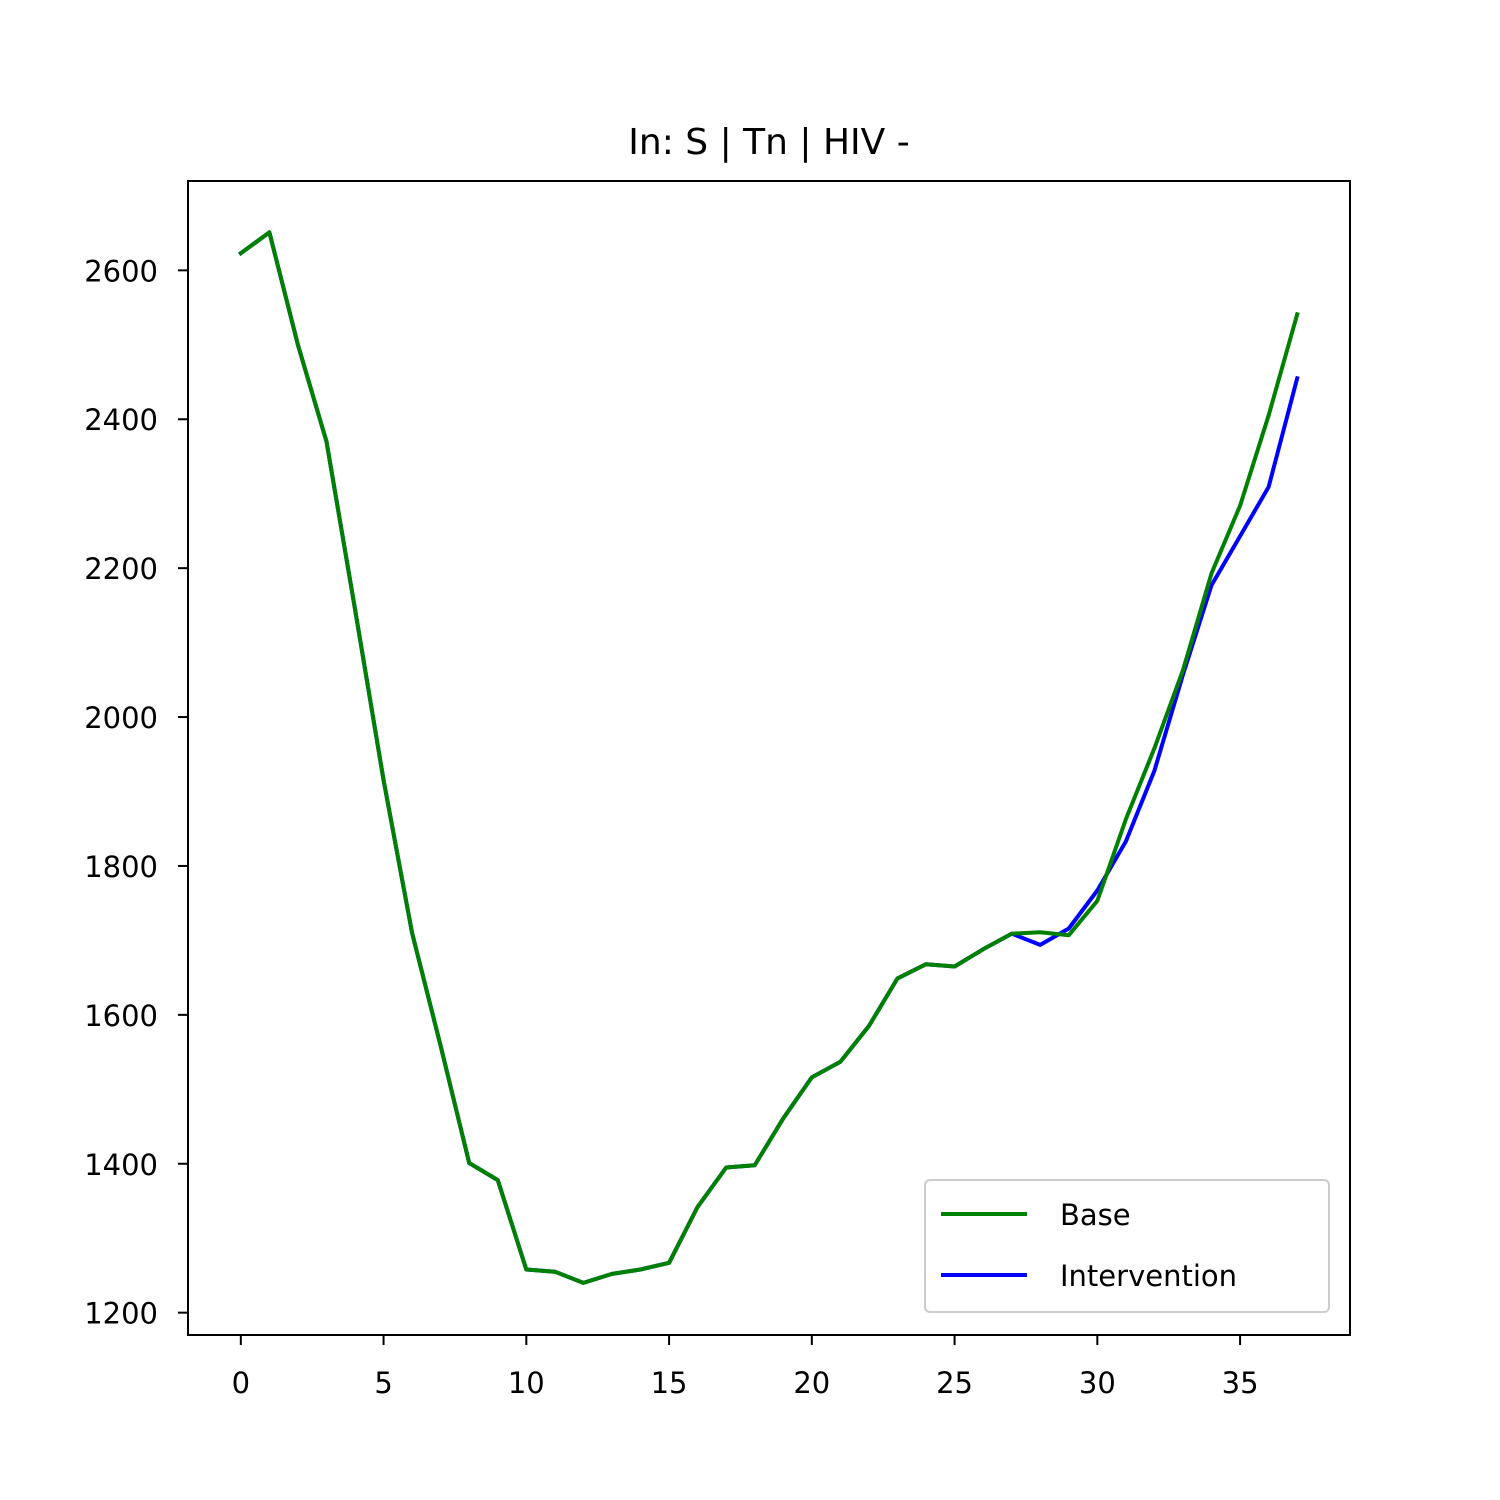 The width and height of the screenshot is (1500, 1500). What do you see at coordinates (1127, 1246) in the screenshot?
I see `legend: Base Intervention` at bounding box center [1127, 1246].